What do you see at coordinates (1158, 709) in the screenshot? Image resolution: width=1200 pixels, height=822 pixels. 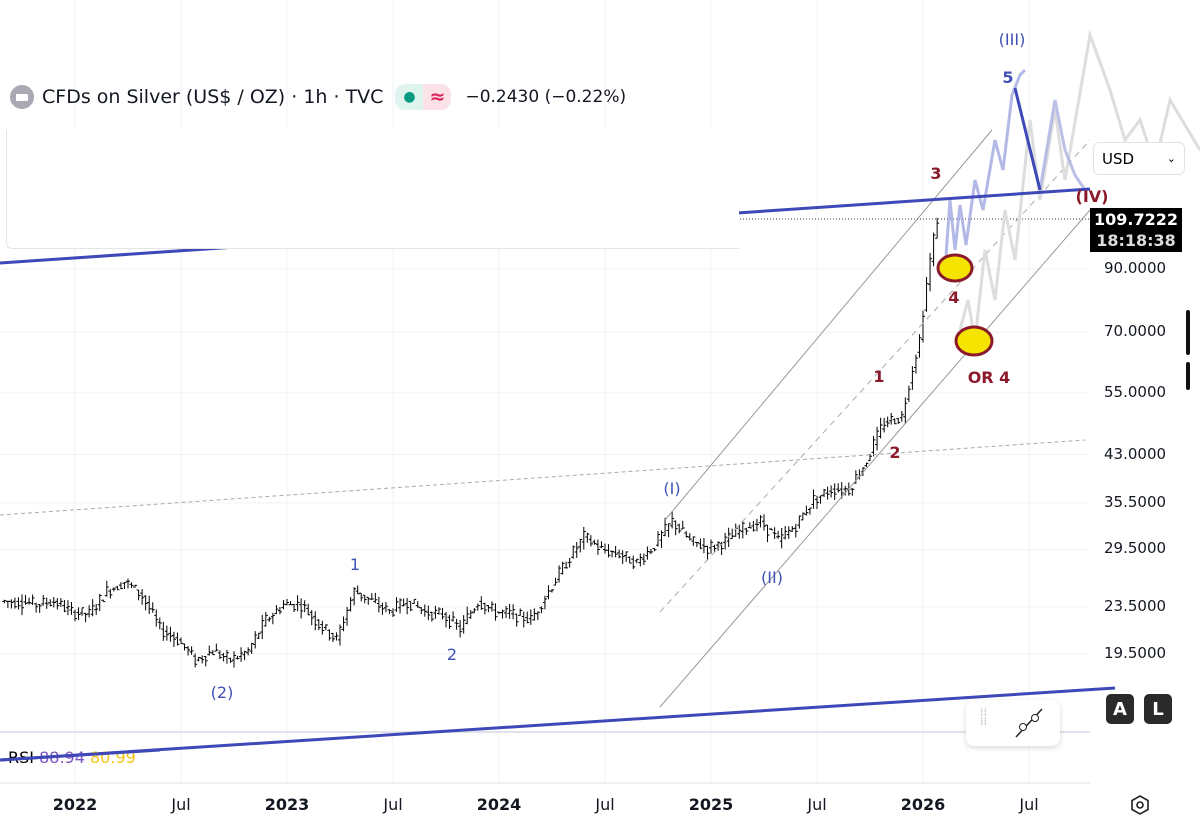 I see `log-scale-button: L` at bounding box center [1158, 709].